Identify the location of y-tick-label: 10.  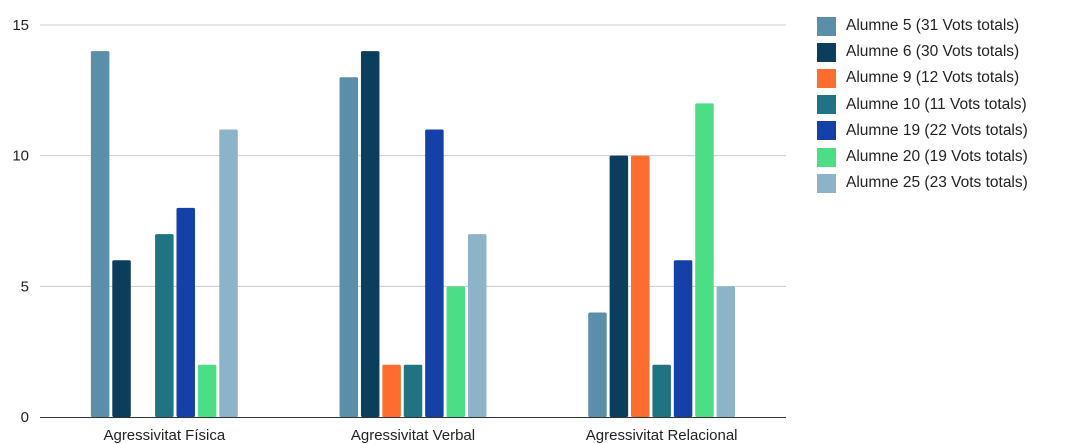
(20, 156).